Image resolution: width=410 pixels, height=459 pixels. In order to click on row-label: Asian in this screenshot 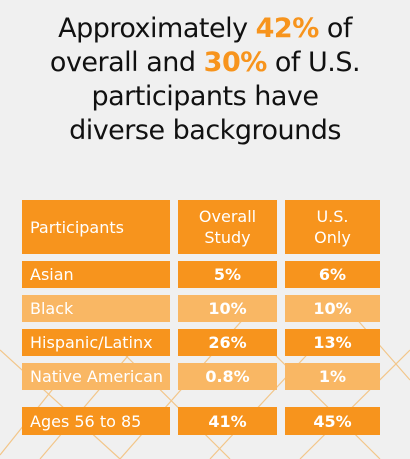, I will do `click(96, 274)`.